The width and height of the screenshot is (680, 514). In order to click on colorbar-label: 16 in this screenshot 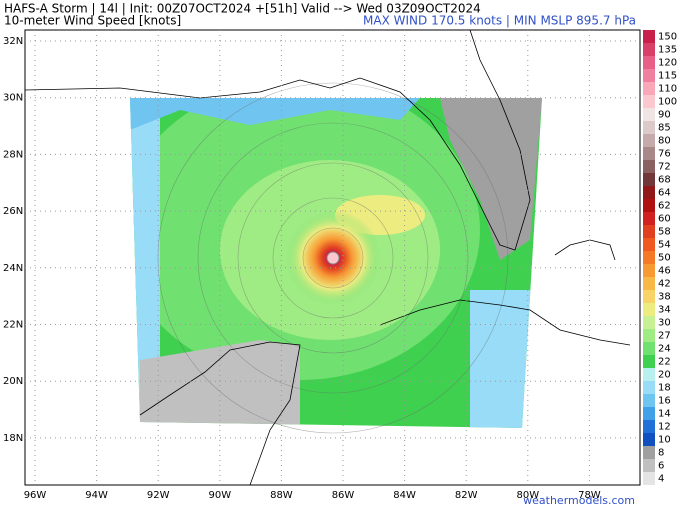, I will do `click(664, 401)`.